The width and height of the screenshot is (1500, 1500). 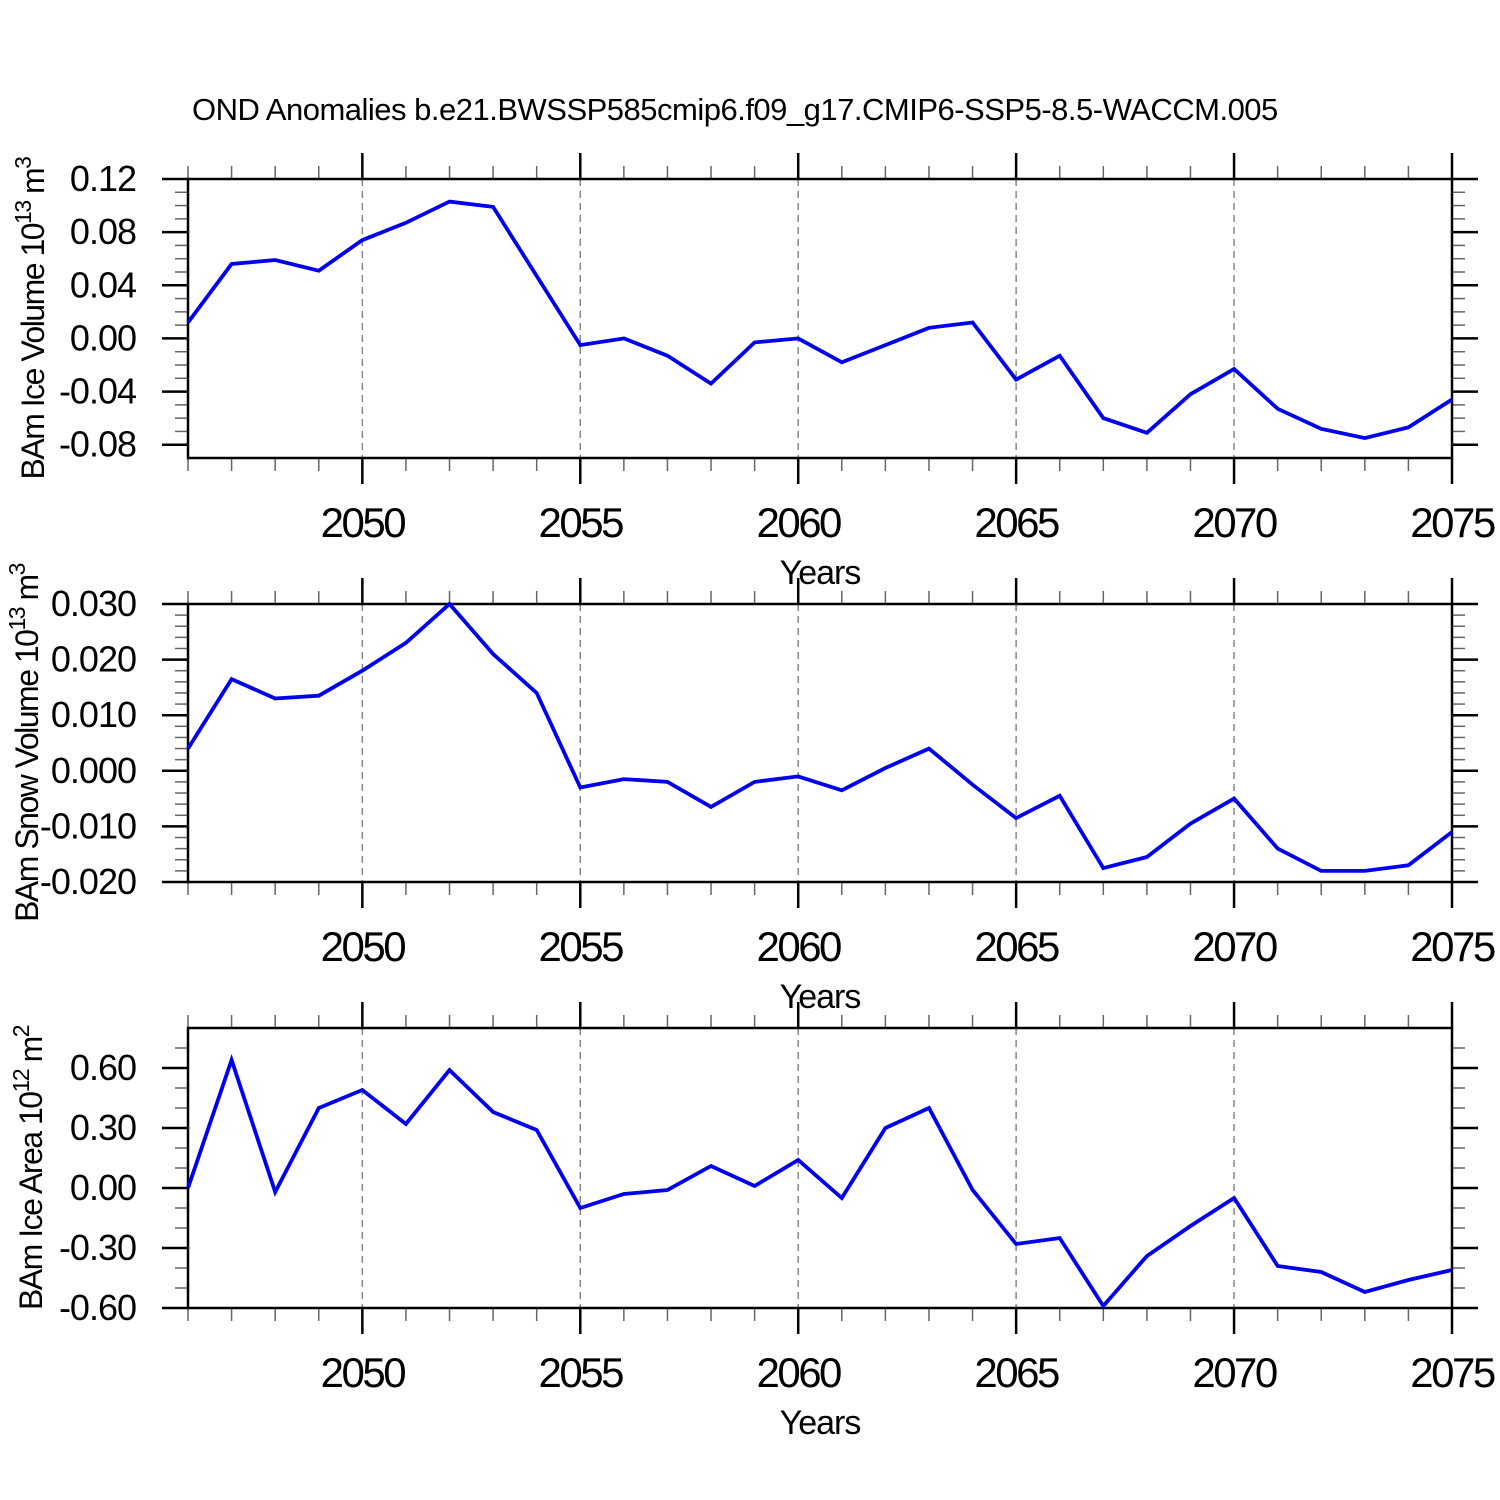 What do you see at coordinates (103, 284) in the screenshot?
I see `y-tick-label: 0.04` at bounding box center [103, 284].